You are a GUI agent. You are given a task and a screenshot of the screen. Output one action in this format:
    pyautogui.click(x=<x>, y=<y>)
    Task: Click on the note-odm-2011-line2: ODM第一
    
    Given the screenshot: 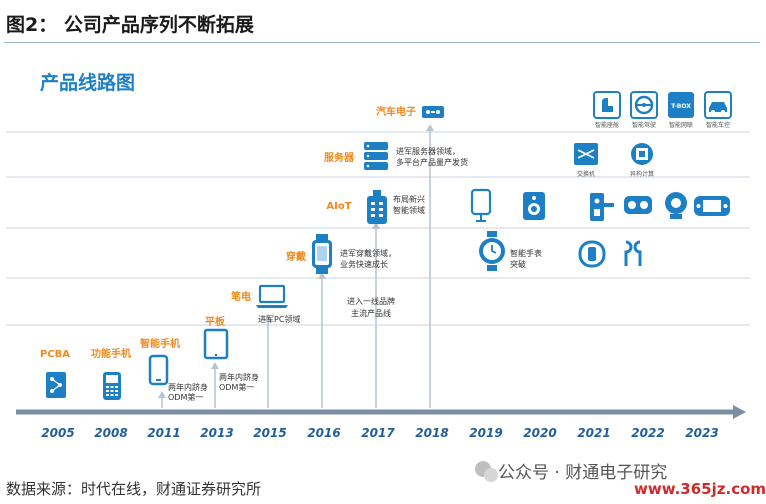 What is the action you would take?
    pyautogui.click(x=185, y=397)
    